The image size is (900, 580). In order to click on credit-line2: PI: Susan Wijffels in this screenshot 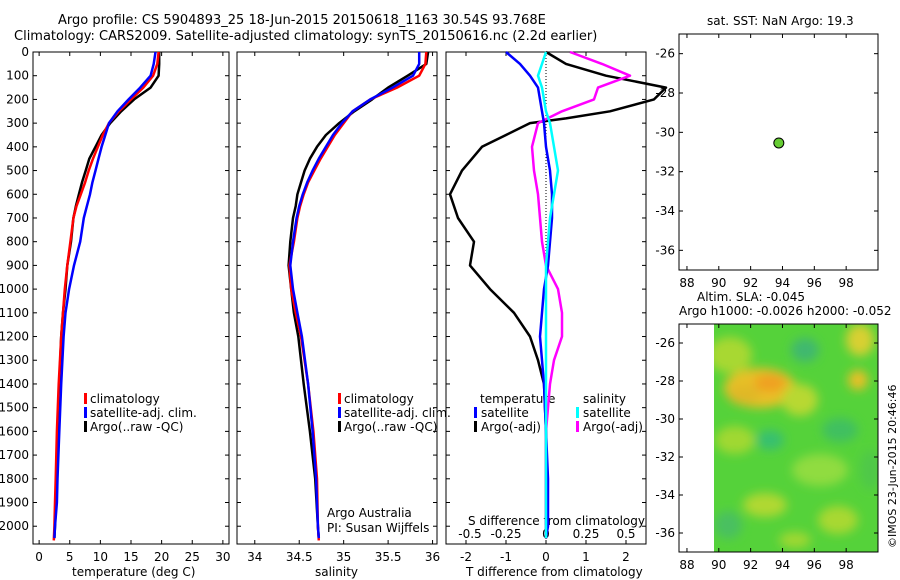, I will do `click(378, 528)`.